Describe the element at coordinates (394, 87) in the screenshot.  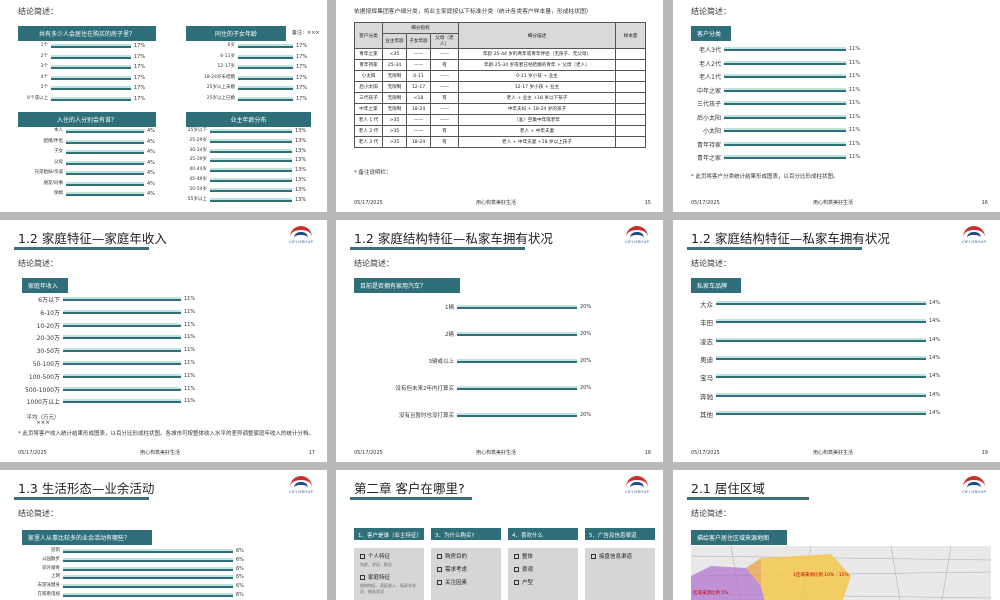
I see `table-cell: 无限制` at that location.